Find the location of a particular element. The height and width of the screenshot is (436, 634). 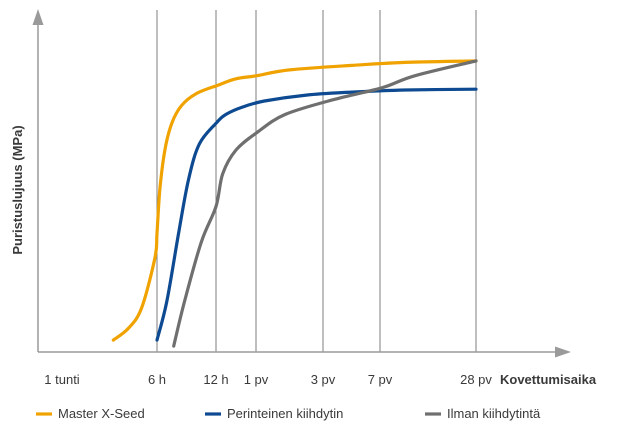

x-tick-label: 3 pv is located at coordinates (323, 379).